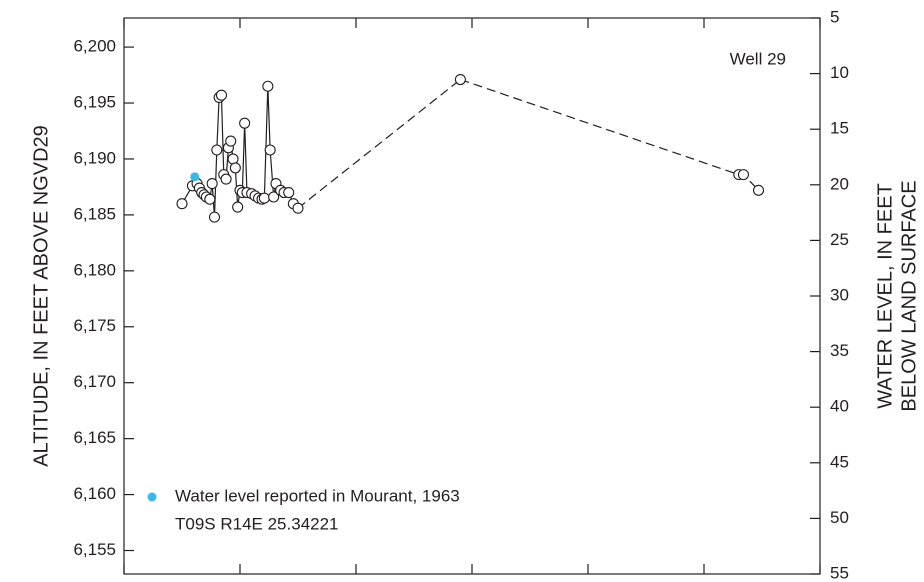 The image size is (924, 582). What do you see at coordinates (94, 213) in the screenshot?
I see `y-tick-label: 6,185` at bounding box center [94, 213].